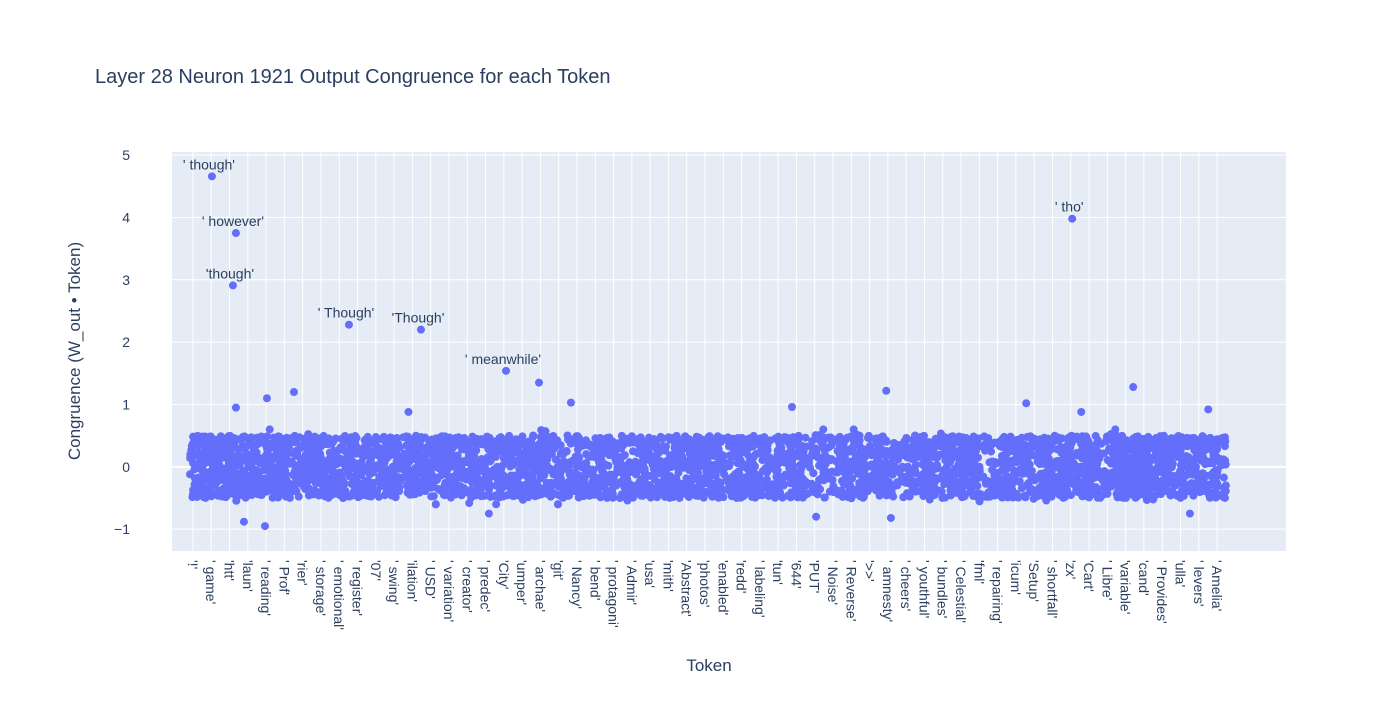 Image resolution: width=1382 pixels, height=720 pixels. What do you see at coordinates (778, 572) in the screenshot?
I see `x-tick-label: 'tun'` at bounding box center [778, 572].